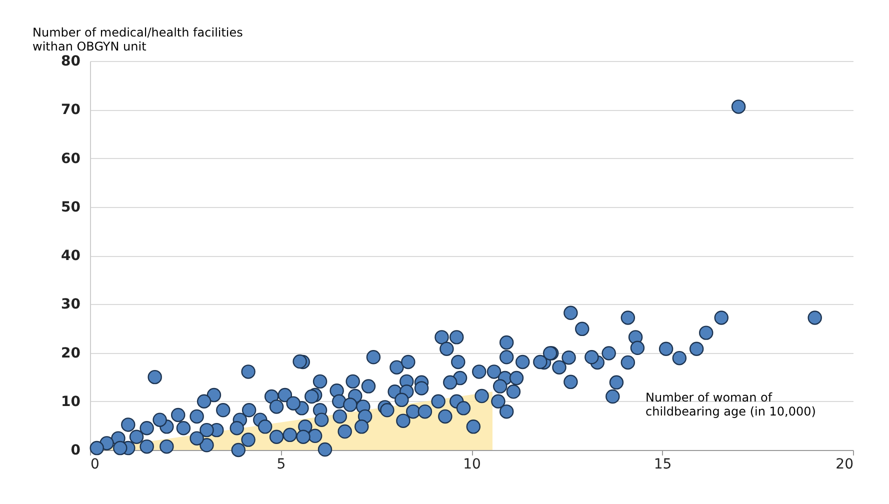 Image resolution: width=889 pixels, height=504 pixels. What do you see at coordinates (71, 62) in the screenshot?
I see `y-tick-label: 80` at bounding box center [71, 62].